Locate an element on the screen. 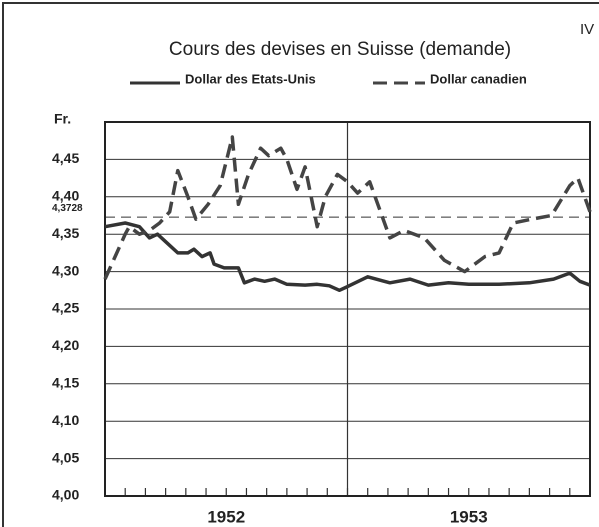 This screenshot has width=599, height=527. y-tick-label: 4,30 is located at coordinates (65, 270).